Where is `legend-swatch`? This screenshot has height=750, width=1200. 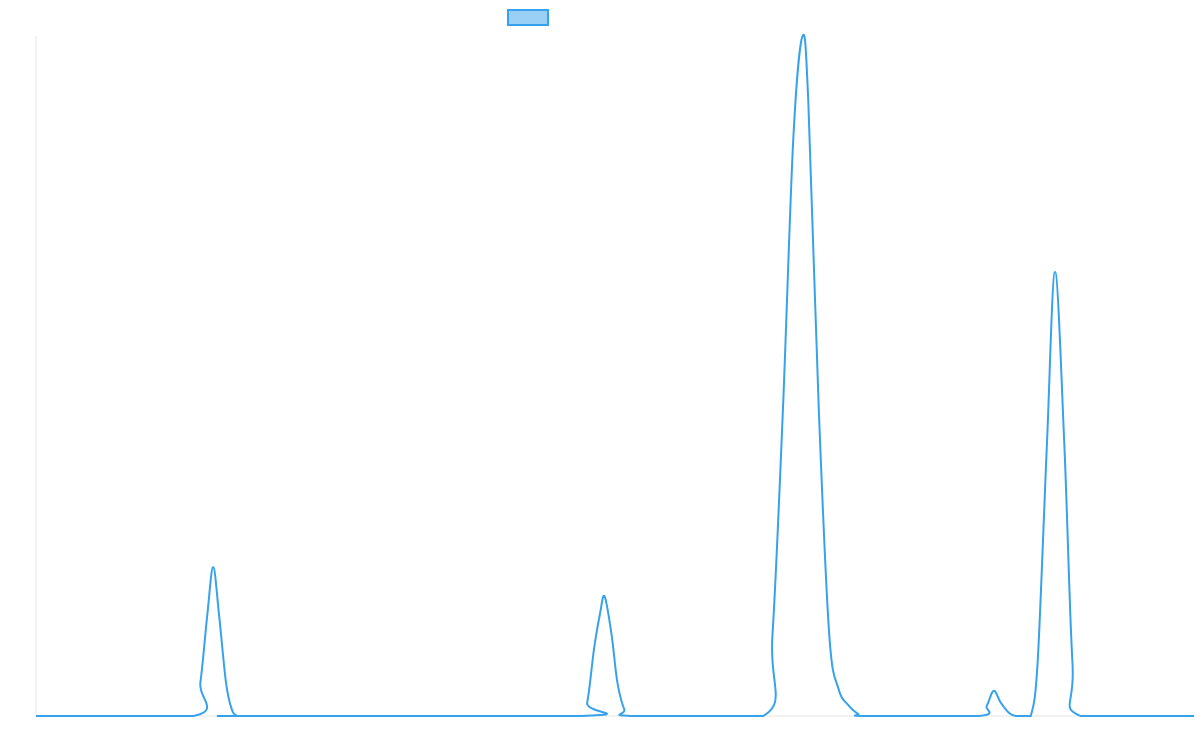
legend-swatch is located at coordinates (528, 17).